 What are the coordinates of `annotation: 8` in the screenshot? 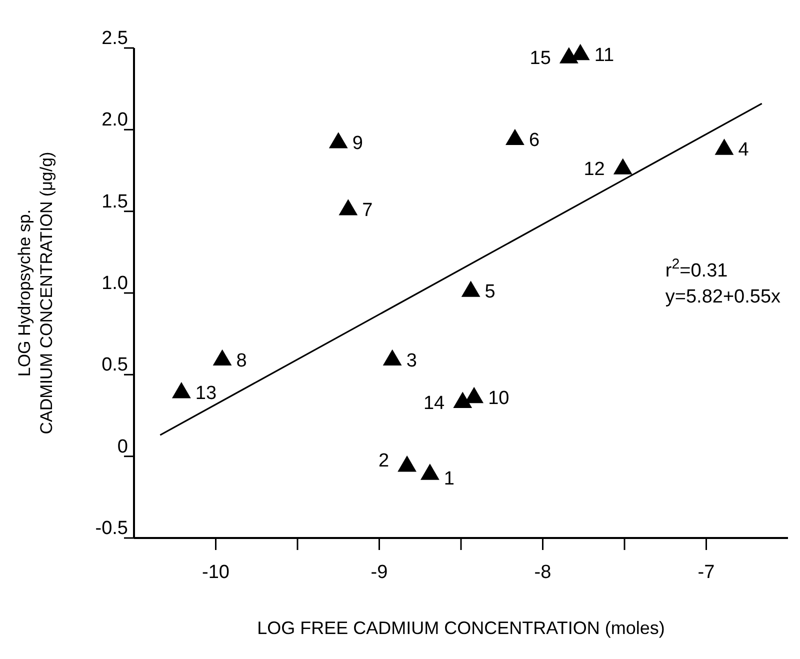 It's located at (241, 361).